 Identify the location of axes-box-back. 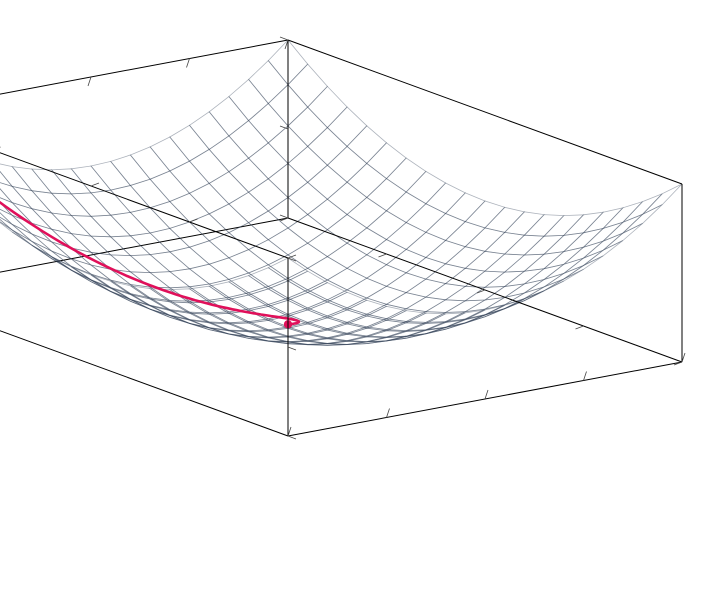
(144, 327).